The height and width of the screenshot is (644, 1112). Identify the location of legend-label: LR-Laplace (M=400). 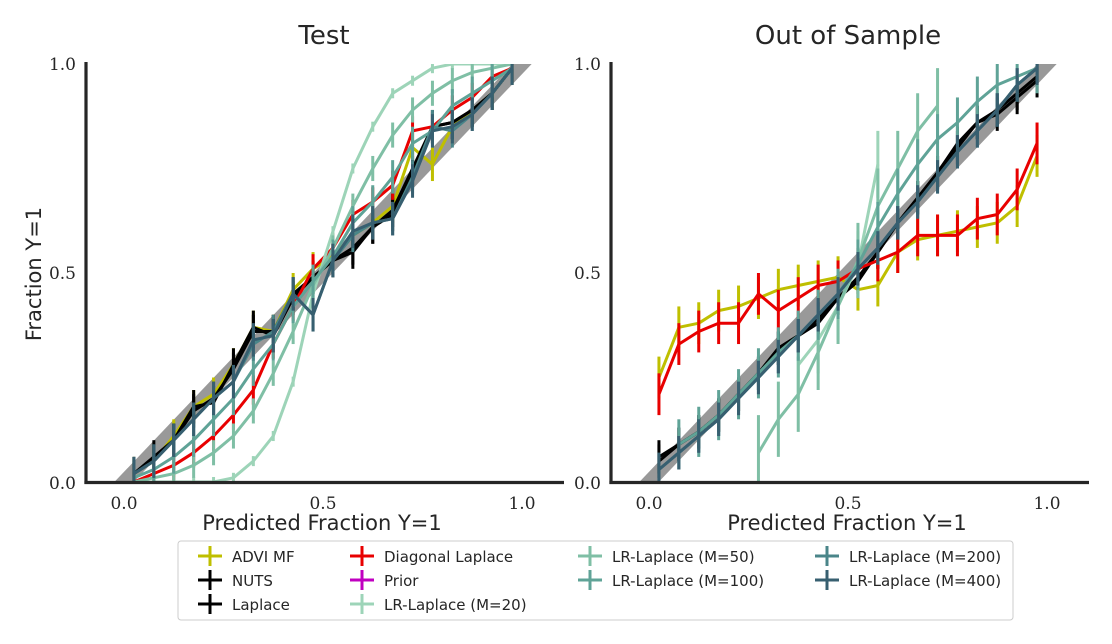
(925, 581).